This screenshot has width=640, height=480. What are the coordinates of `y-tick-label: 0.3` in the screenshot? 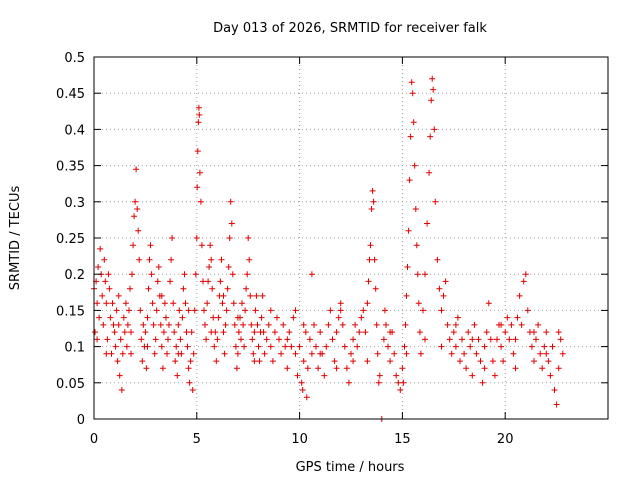 It's located at (74, 203).